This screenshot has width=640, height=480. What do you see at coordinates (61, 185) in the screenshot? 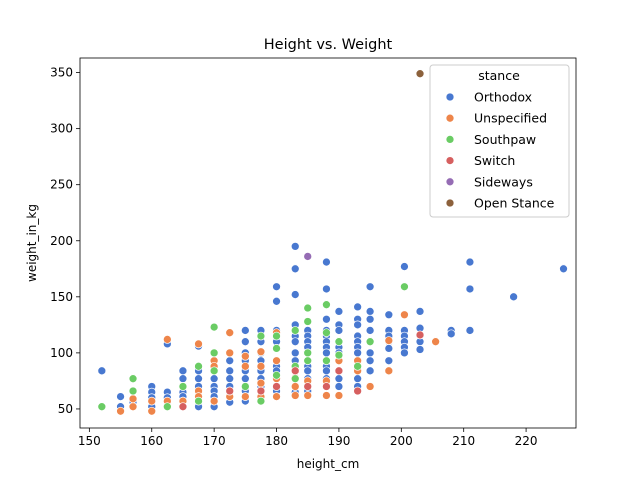
I see `y-tick-label: 250` at bounding box center [61, 185].